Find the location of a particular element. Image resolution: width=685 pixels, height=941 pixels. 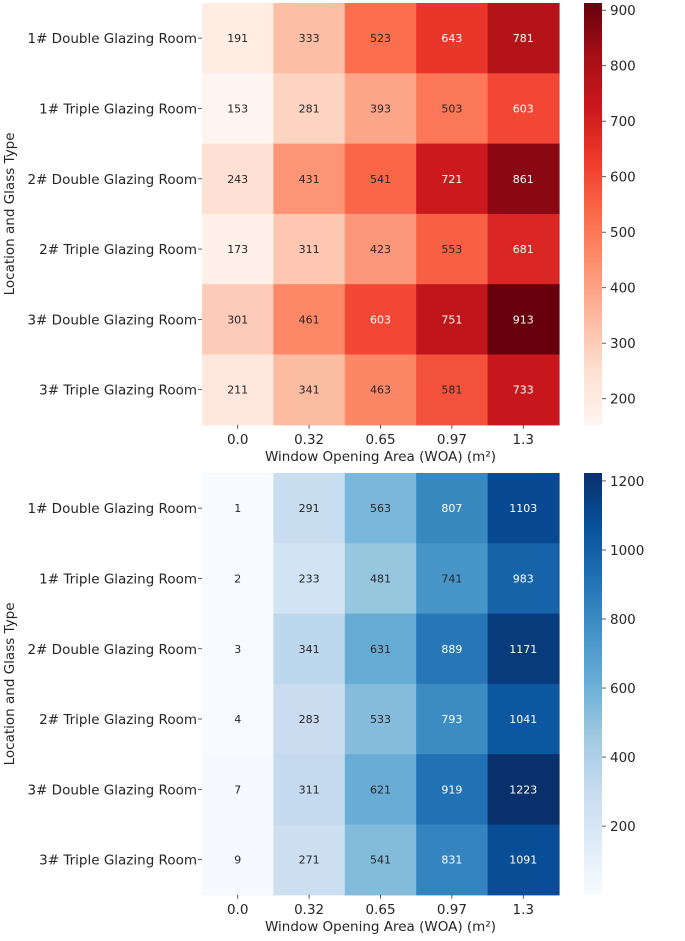

cell-value-label: 1091 is located at coordinates (523, 860).